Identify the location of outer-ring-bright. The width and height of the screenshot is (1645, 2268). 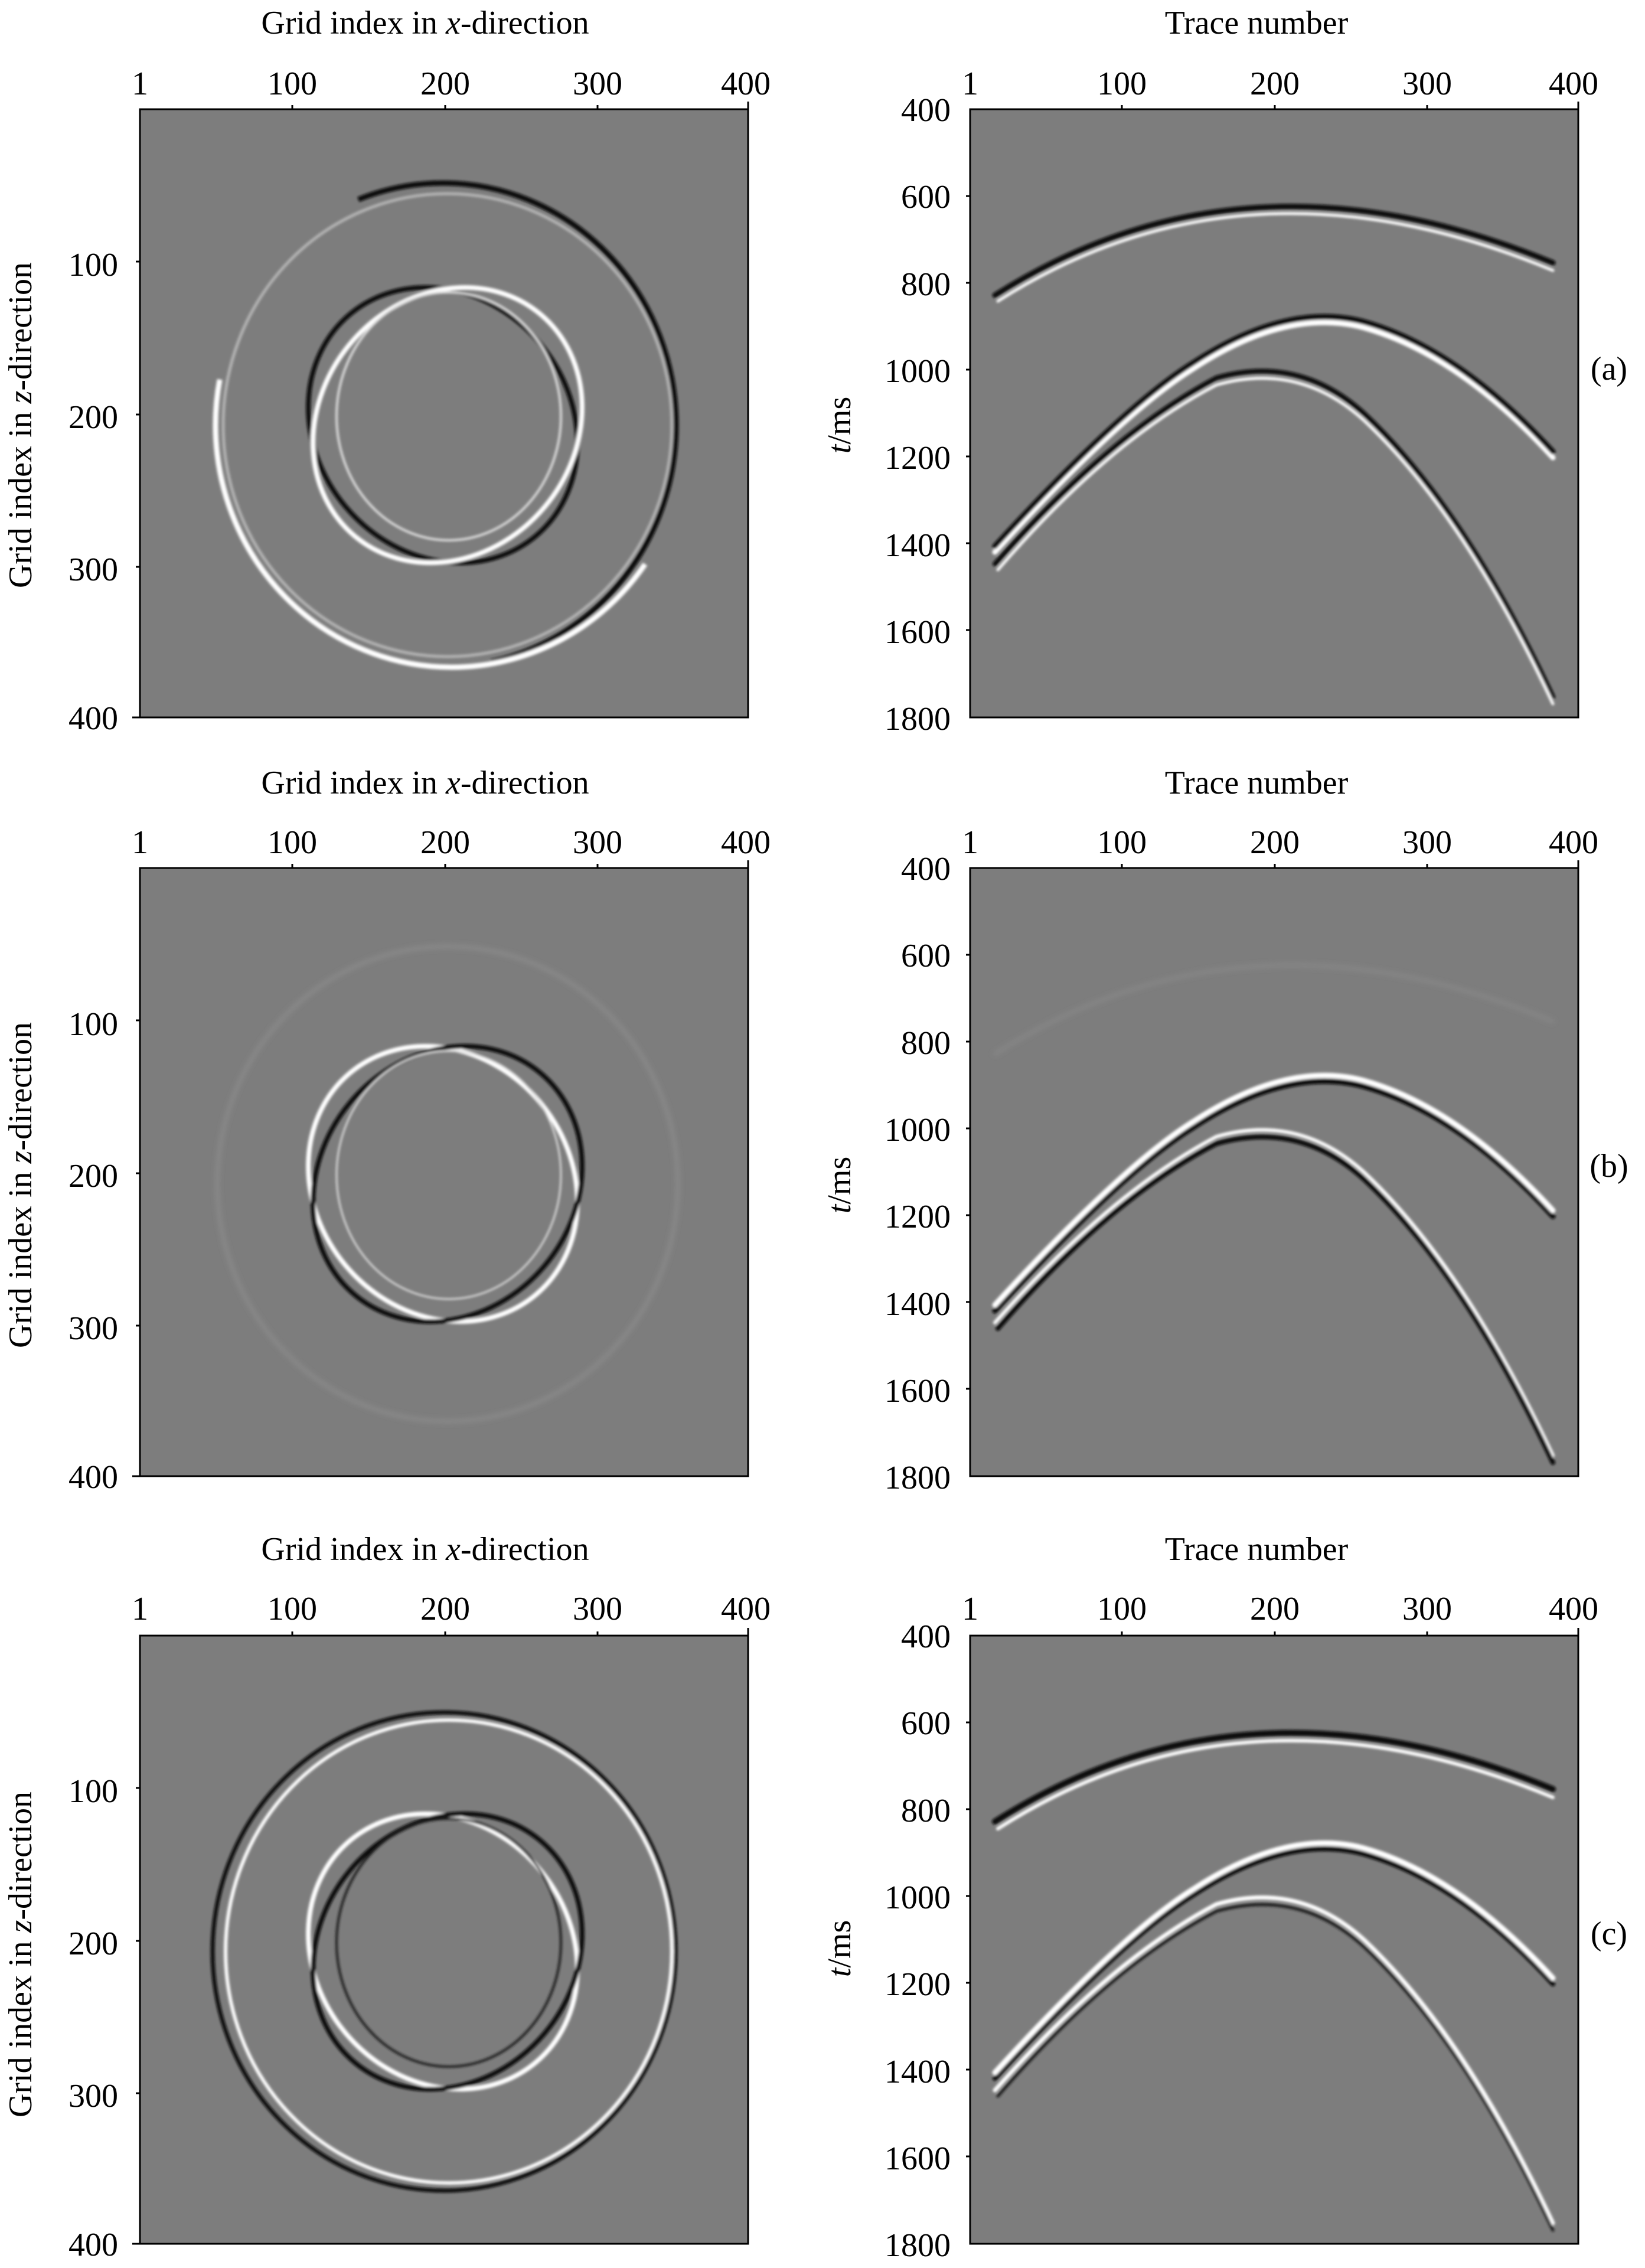
(452, 425).